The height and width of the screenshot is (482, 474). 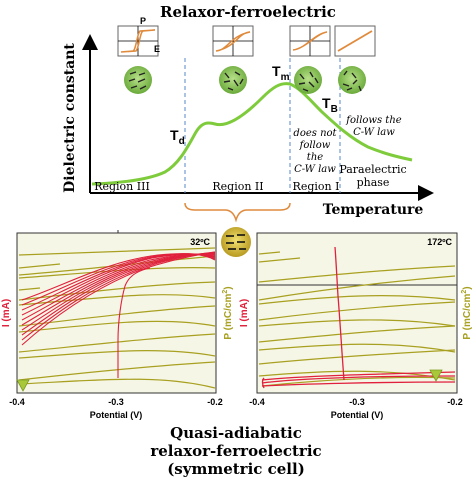 I want to click on paraelectric-label: Paraelectric phase, so click(x=372, y=176).